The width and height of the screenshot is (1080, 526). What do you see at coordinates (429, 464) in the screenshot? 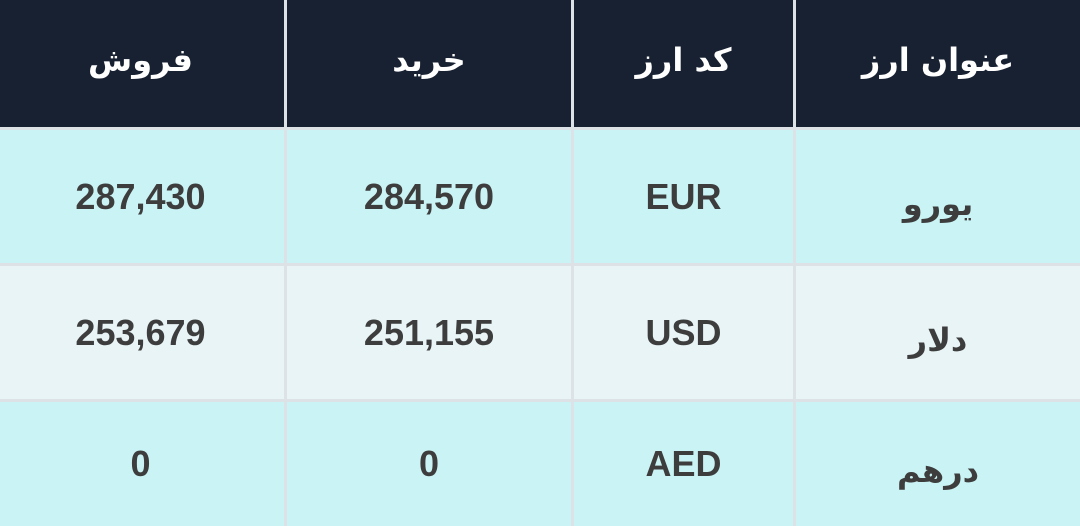
I see `row-aed-buy: 0` at bounding box center [429, 464].